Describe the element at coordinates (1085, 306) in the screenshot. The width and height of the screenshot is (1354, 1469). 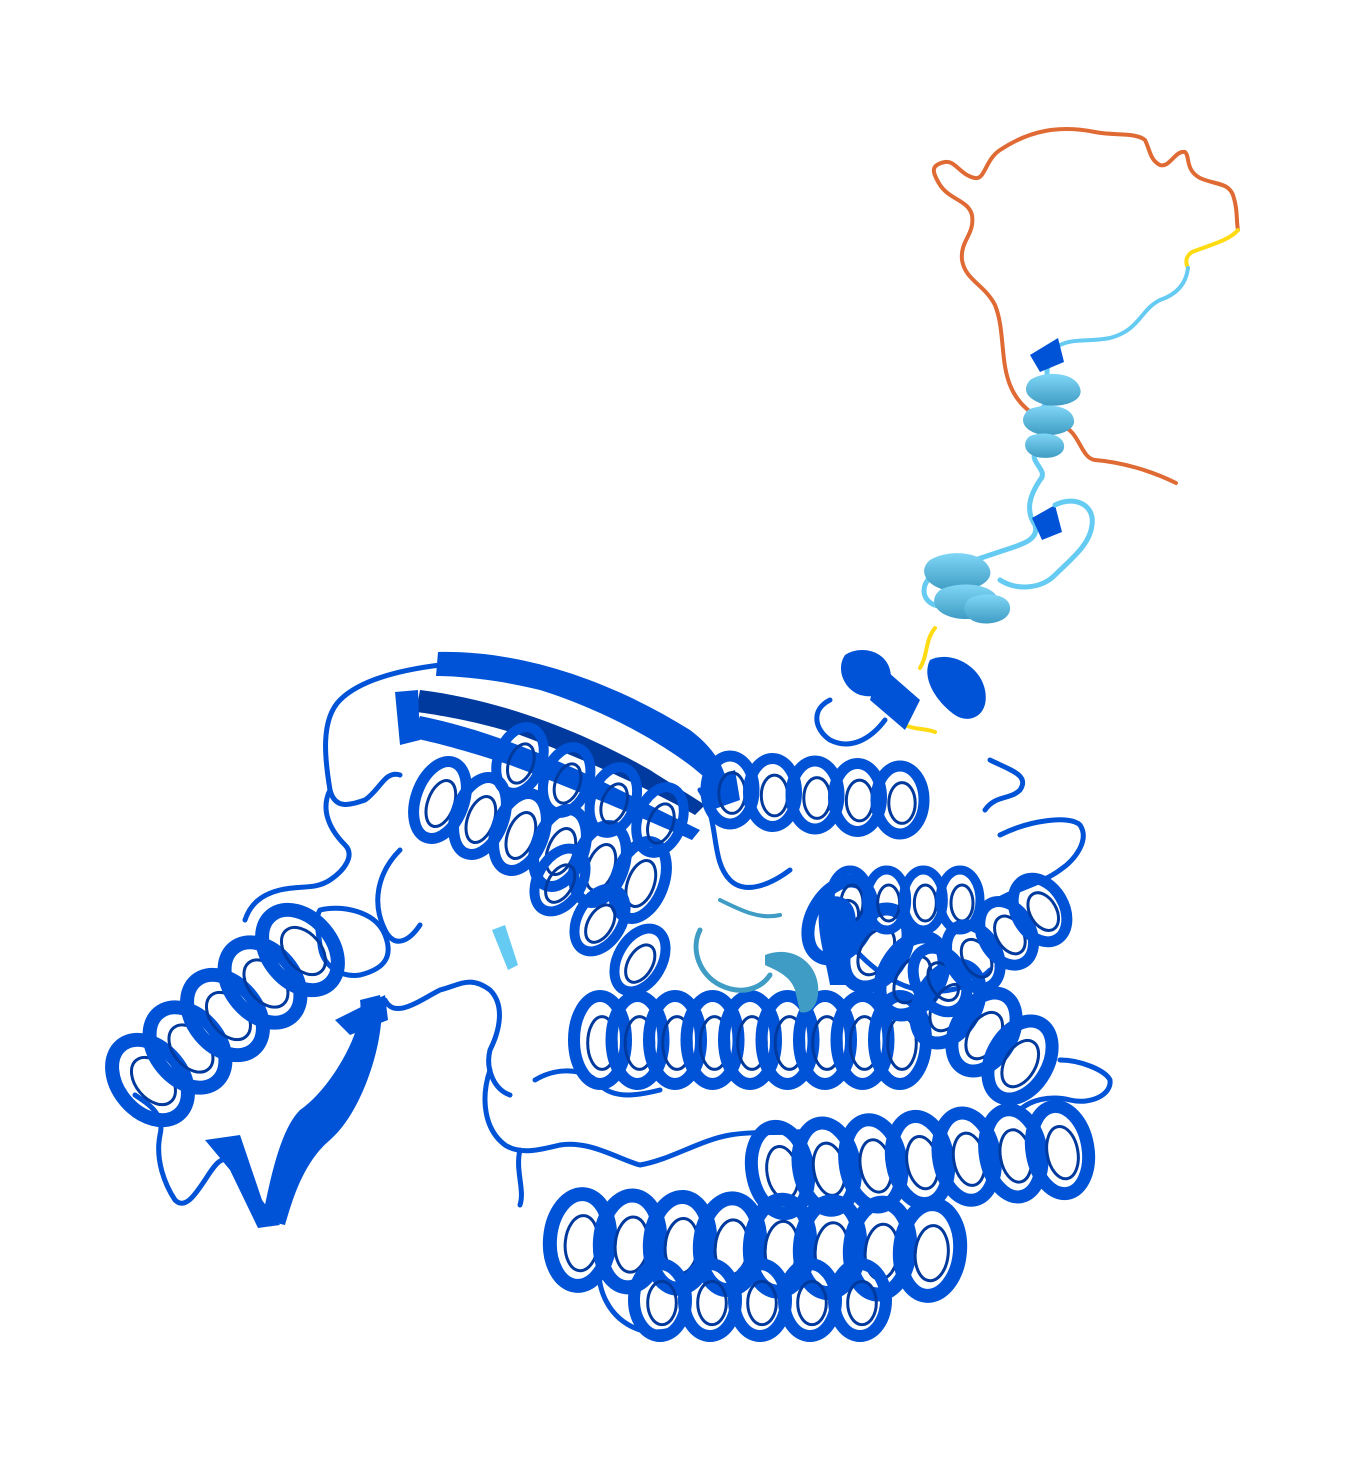
I see `disordered-tail` at that location.